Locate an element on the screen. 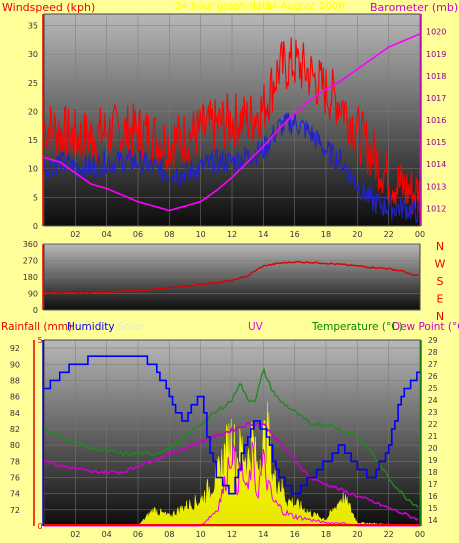 Image resolution: width=459 pixels, height=543 pixels. climate-time-tick: 10 is located at coordinates (201, 534).